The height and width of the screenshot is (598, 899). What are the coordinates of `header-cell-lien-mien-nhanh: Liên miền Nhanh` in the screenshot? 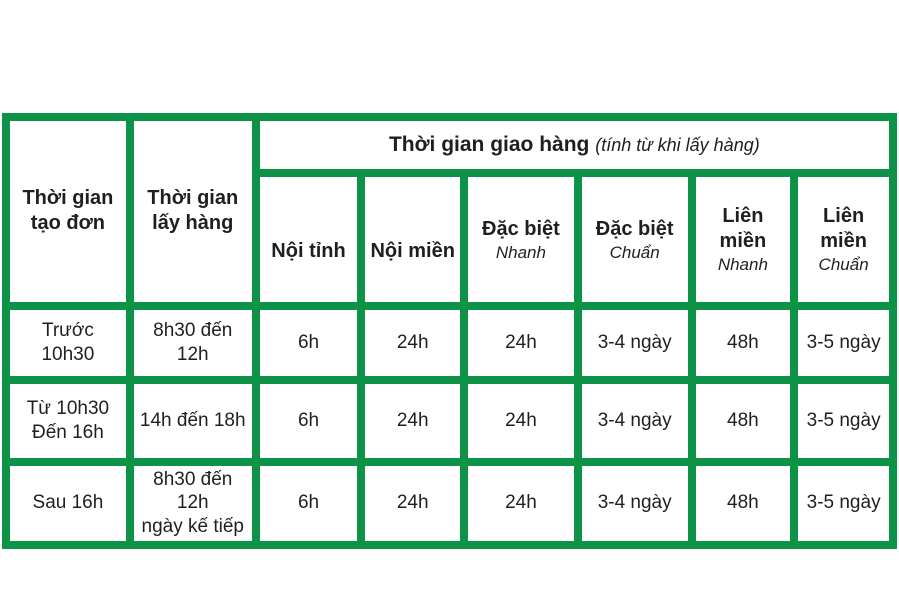 It's located at (743, 239).